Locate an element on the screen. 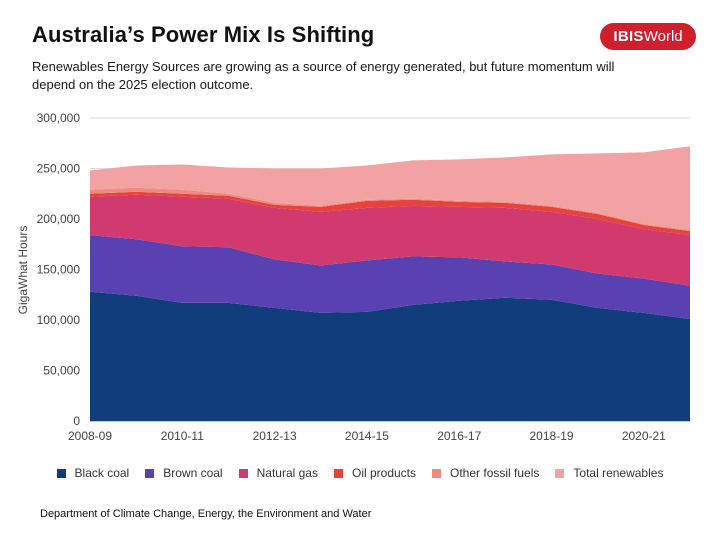 The image size is (720, 545). y-tick-label: 150,000 is located at coordinates (59, 270).